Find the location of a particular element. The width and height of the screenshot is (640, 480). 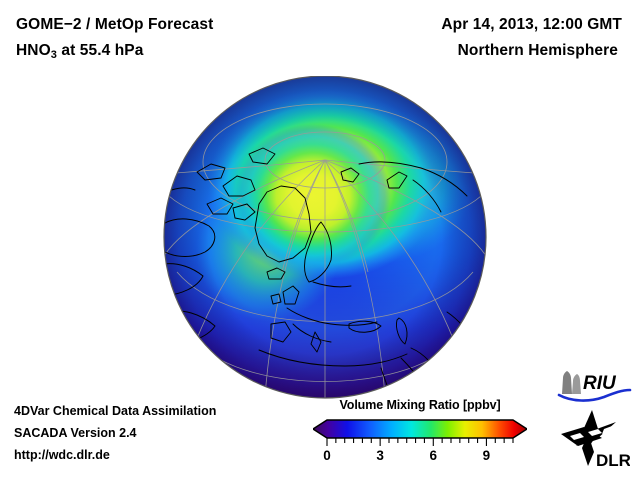

colorbar-tick-label: 3 is located at coordinates (380, 455).